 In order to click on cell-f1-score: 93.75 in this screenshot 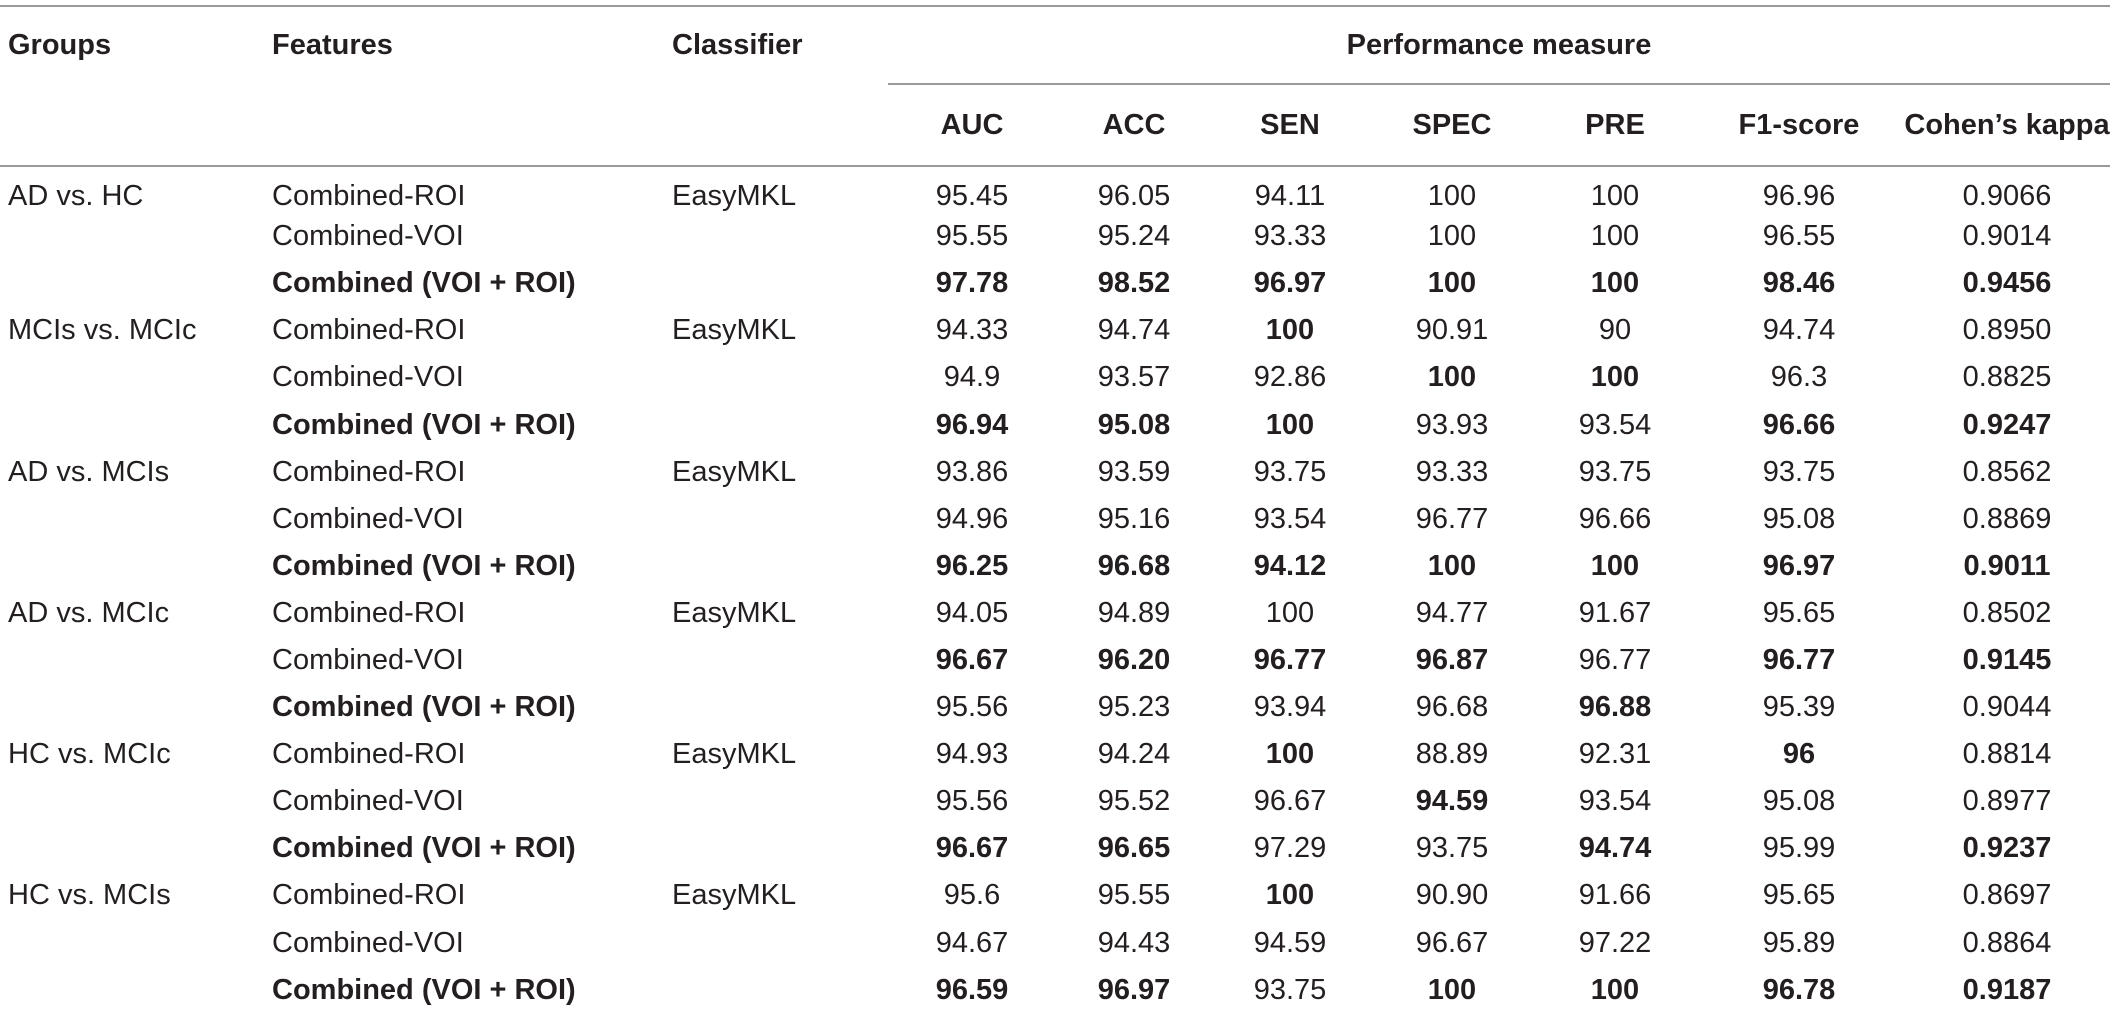, I will do `click(1799, 471)`.